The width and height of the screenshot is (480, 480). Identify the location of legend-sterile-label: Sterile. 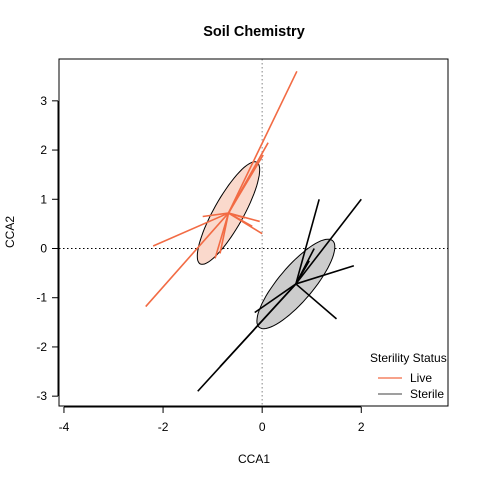
(427, 394).